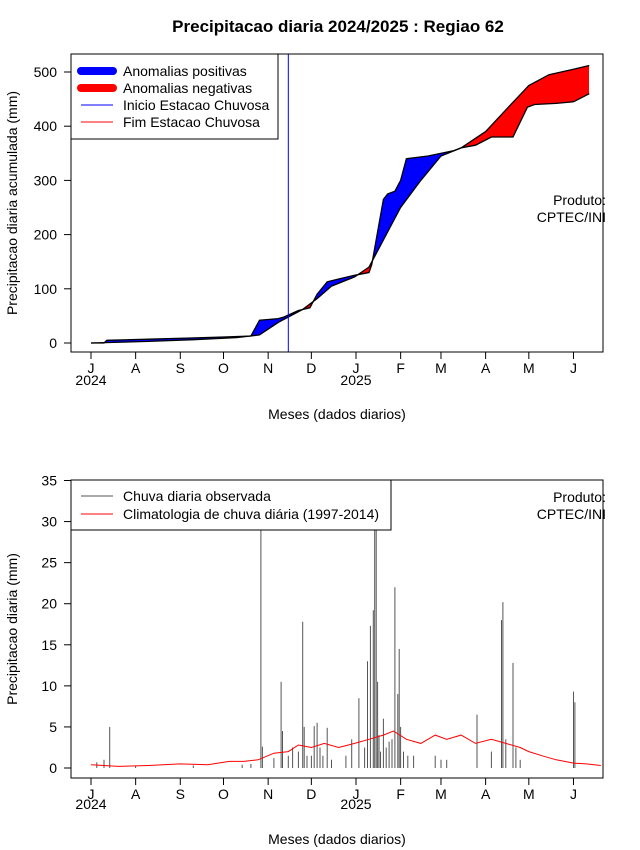 This screenshot has height=850, width=640. I want to click on bottom-y-tick-label: 5, so click(53, 727).